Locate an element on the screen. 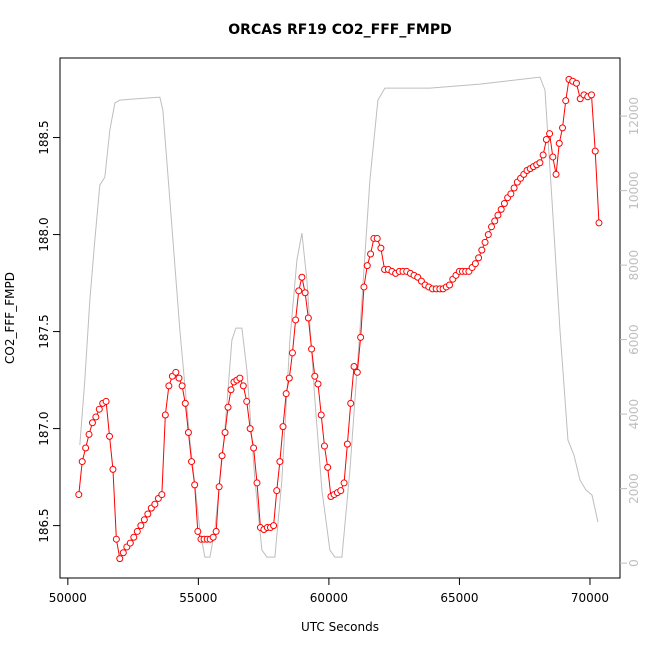 The image size is (650, 654). chart-title: ORCAS RF19 CO2_FFF_FMPD is located at coordinates (339, 30).